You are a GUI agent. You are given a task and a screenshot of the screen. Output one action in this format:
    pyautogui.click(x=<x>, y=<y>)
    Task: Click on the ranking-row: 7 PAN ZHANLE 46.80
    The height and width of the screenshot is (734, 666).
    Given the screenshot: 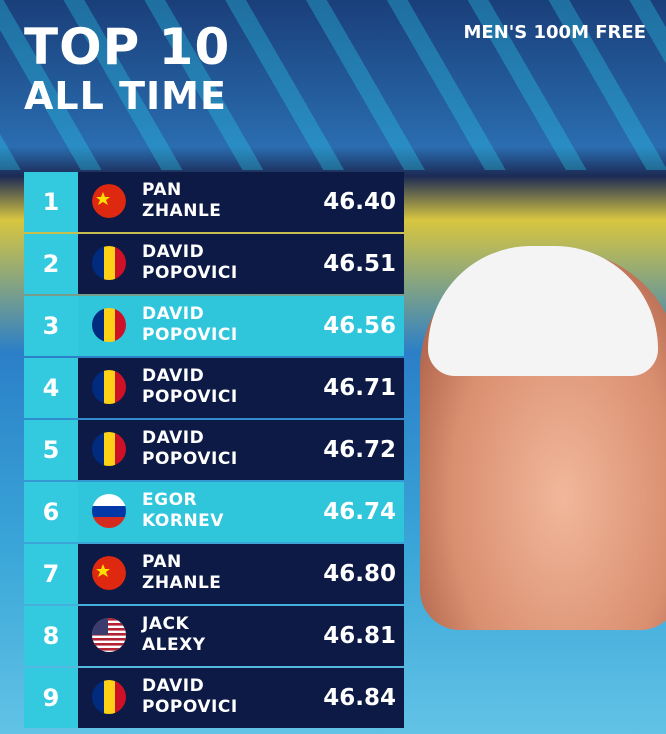 What is the action you would take?
    pyautogui.click(x=214, y=574)
    